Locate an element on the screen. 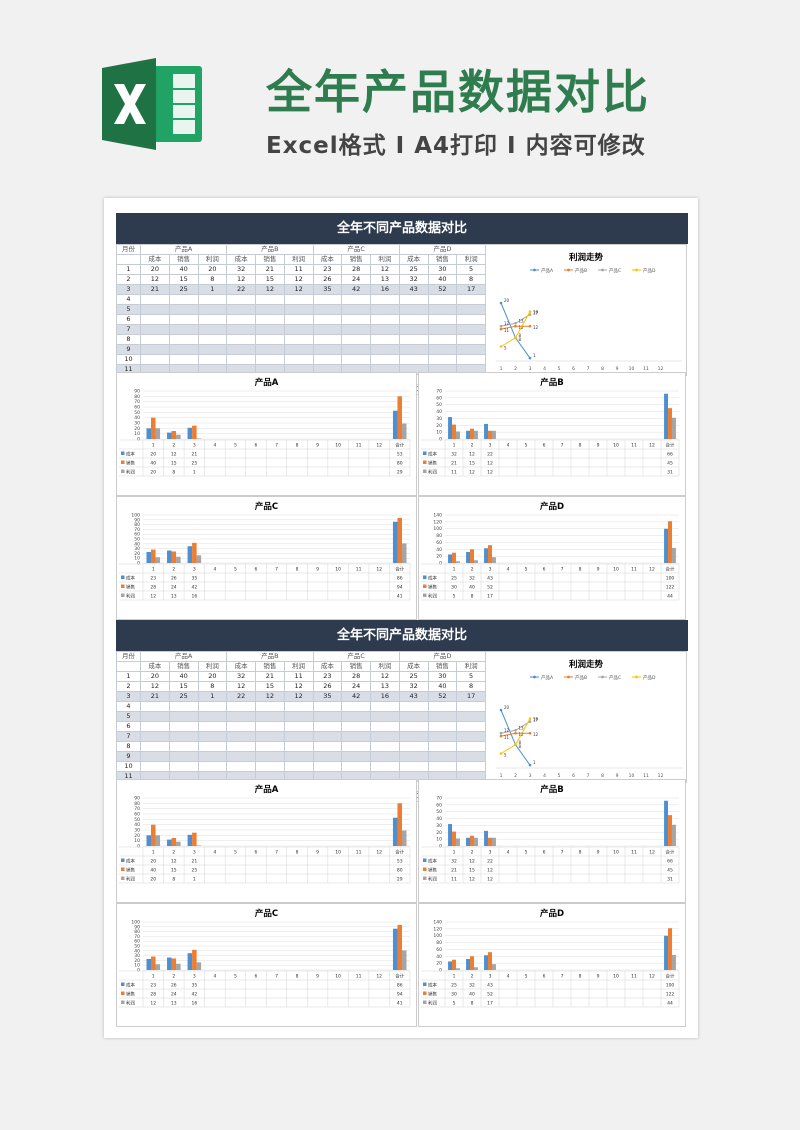 This screenshot has width=800, height=1130. trend-data-label: 8 is located at coordinates (520, 335).